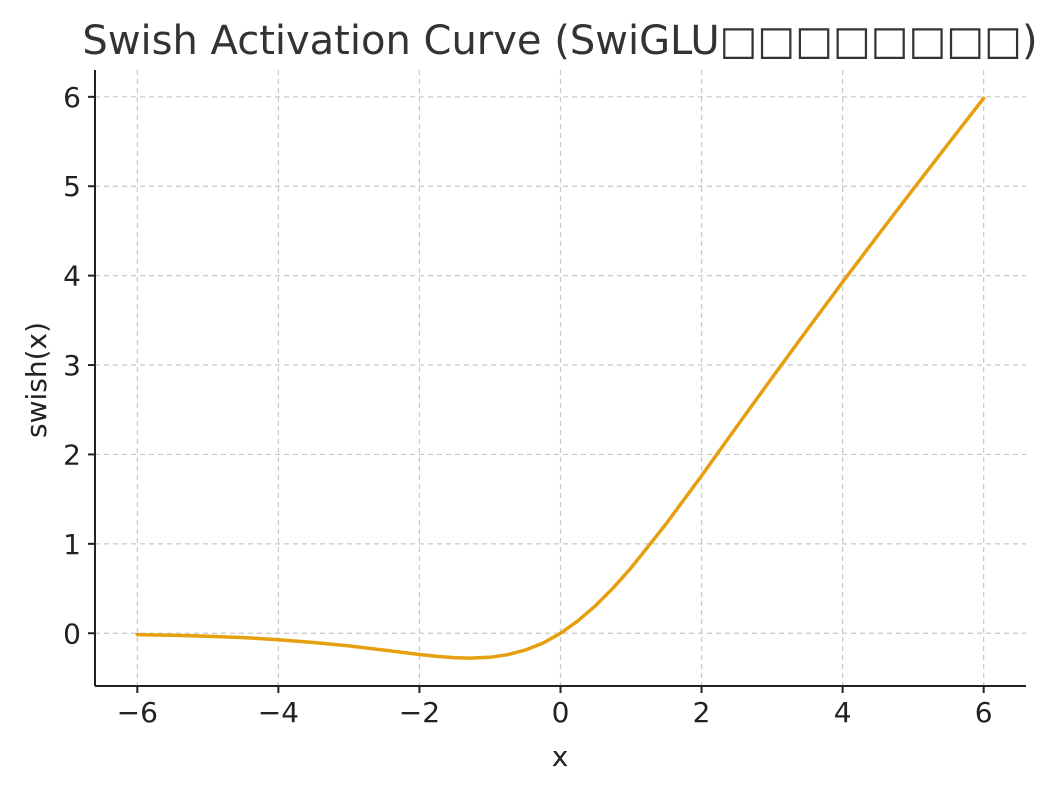  Describe the element at coordinates (560, 756) in the screenshot. I see `x-axis-label: x` at that location.